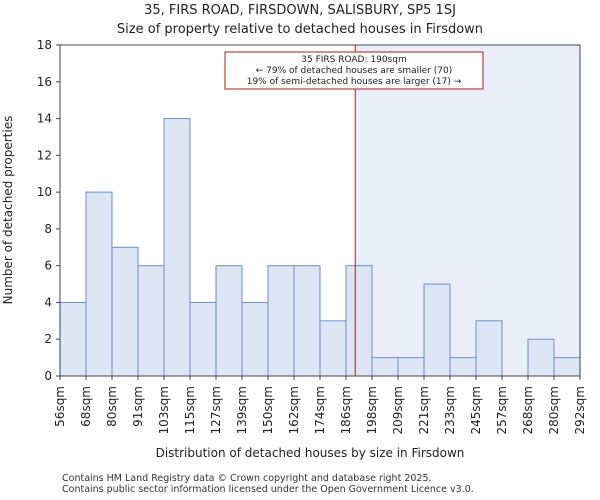  Describe the element at coordinates (8, 210) in the screenshot. I see `y-axis-label: Number of detached properties` at that location.